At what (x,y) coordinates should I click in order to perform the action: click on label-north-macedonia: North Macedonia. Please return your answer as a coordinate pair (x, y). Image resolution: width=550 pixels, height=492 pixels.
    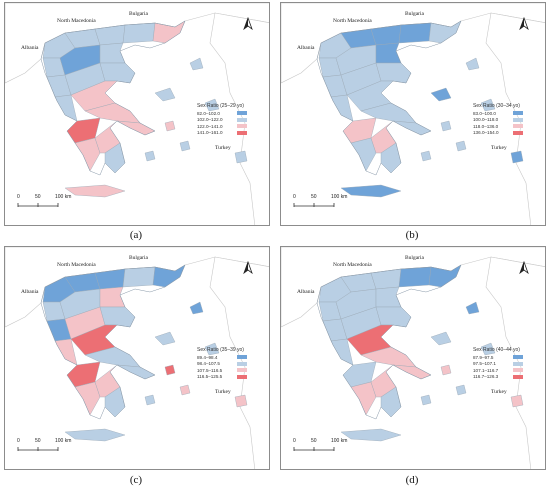
    Looking at the image, I should click on (352, 265).